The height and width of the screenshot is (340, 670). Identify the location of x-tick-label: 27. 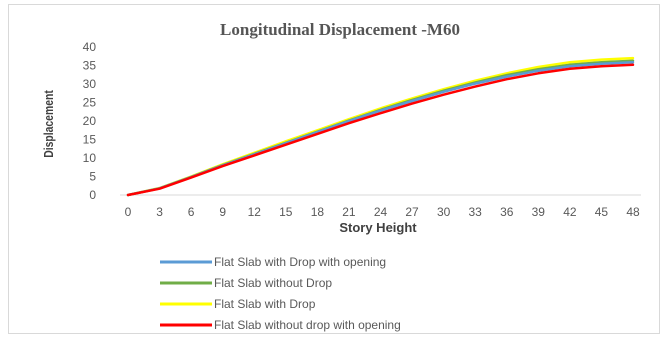
(412, 212).